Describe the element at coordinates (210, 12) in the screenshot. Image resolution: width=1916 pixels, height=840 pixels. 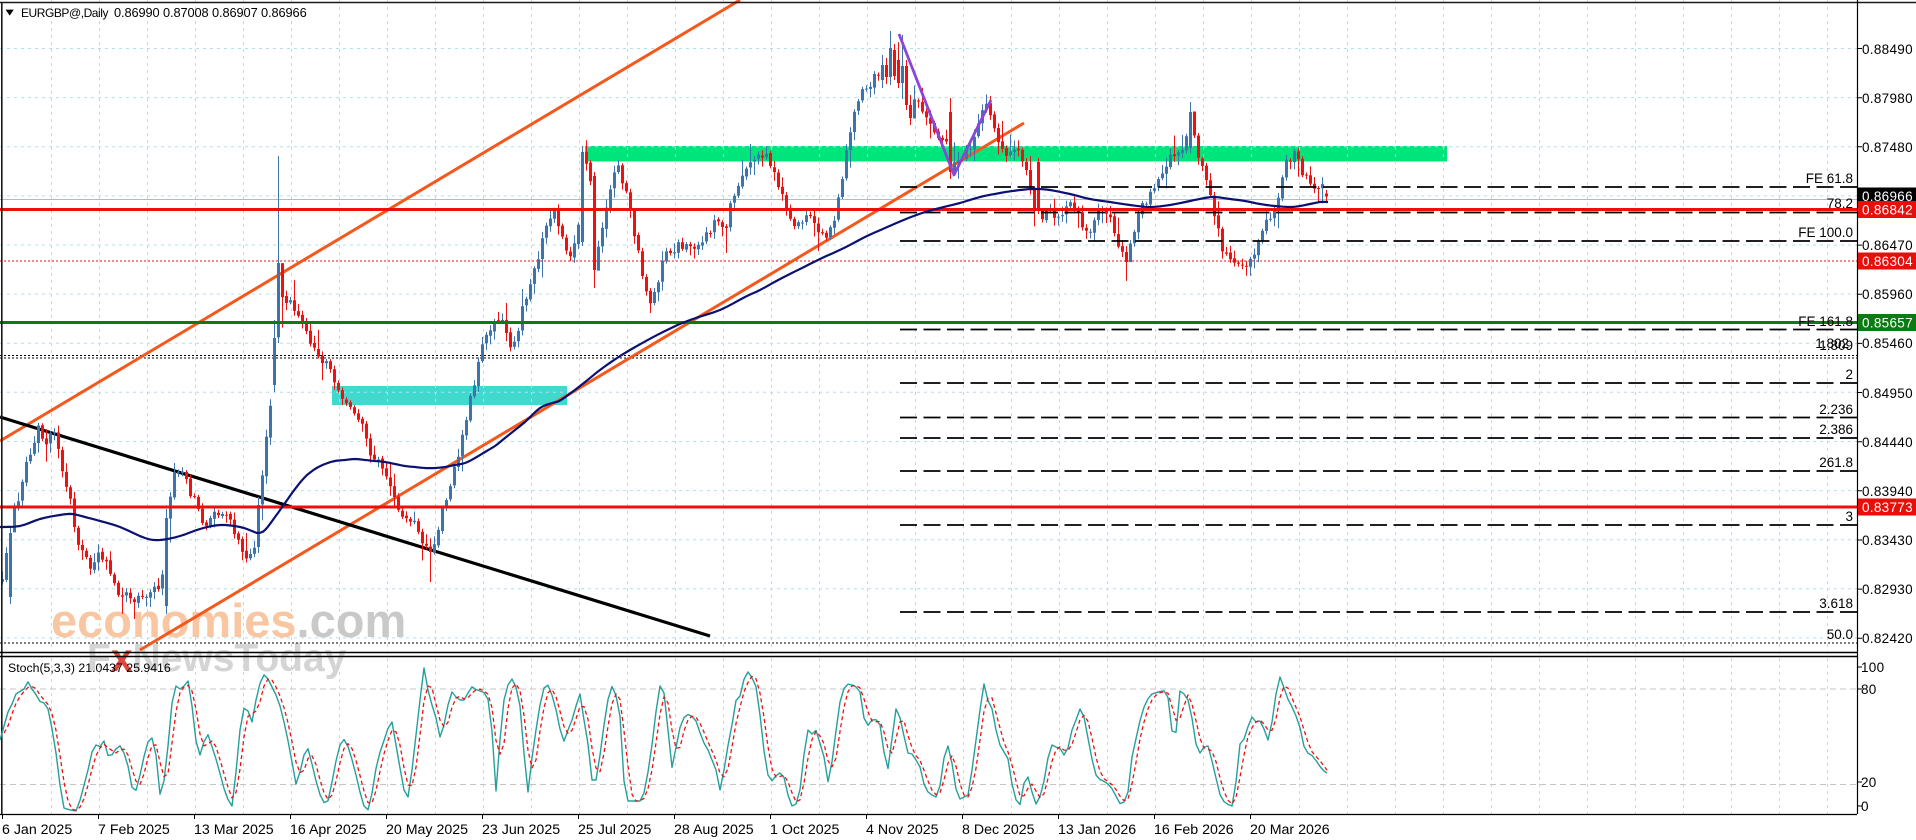
I see `svg-text:0.86990 0.87008 0.86907 0.8696: 0.86990 0.87008 0.86907 0.86966` at that location.